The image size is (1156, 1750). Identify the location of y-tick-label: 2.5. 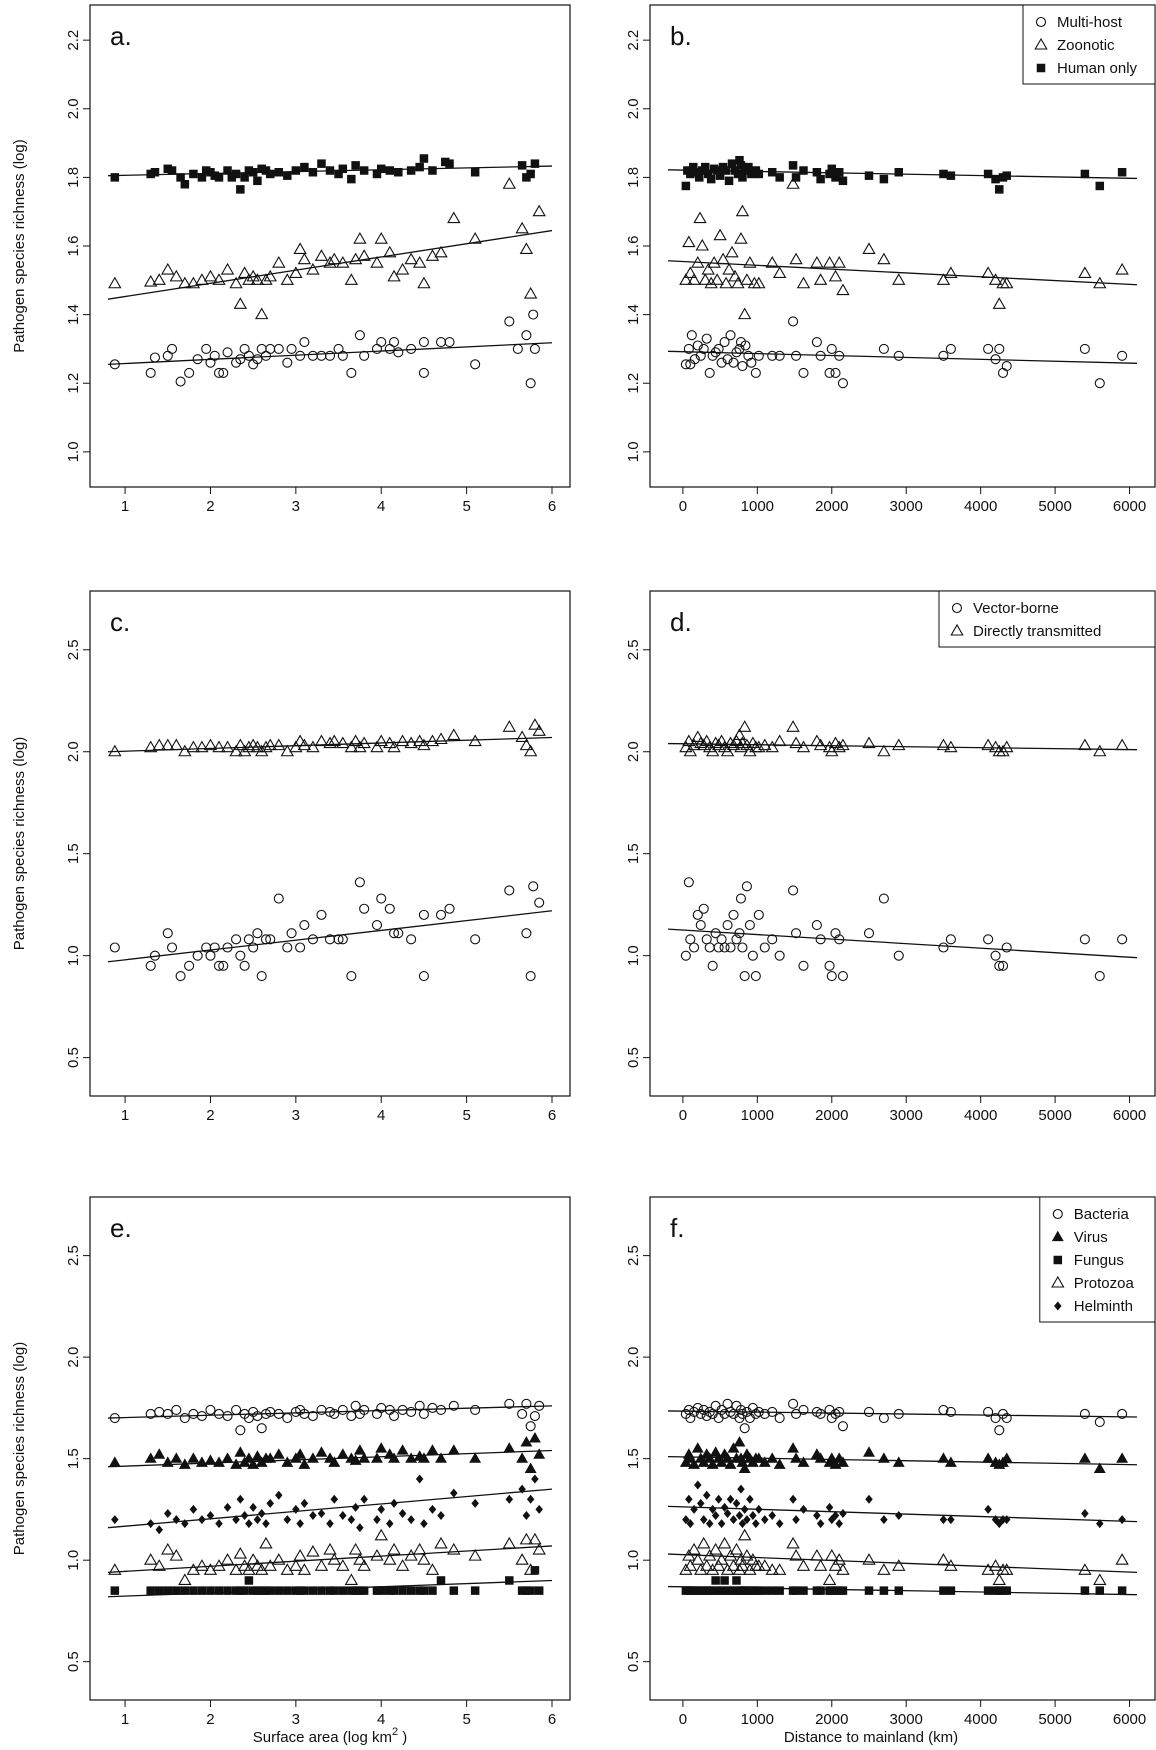
(633, 649).